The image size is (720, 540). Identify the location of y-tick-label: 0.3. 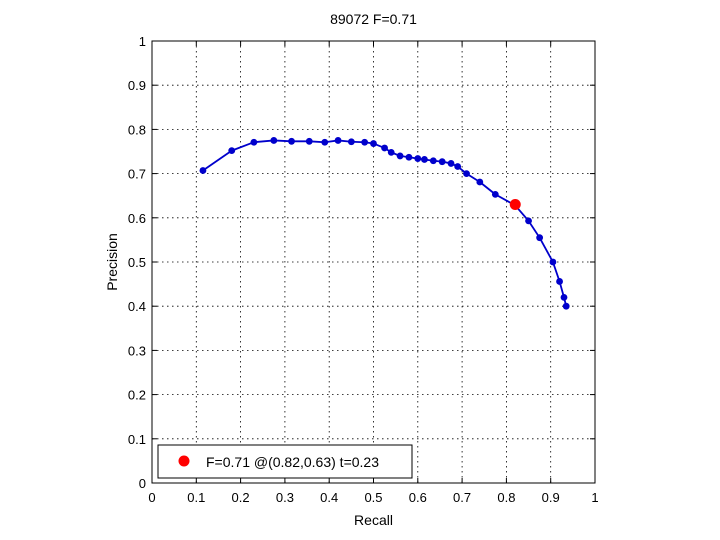
(137, 350).